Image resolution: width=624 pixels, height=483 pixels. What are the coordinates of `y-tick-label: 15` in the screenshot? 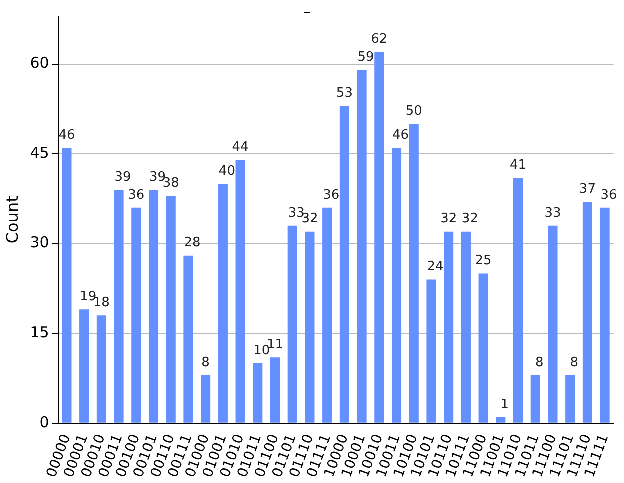 It's located at (40, 333).